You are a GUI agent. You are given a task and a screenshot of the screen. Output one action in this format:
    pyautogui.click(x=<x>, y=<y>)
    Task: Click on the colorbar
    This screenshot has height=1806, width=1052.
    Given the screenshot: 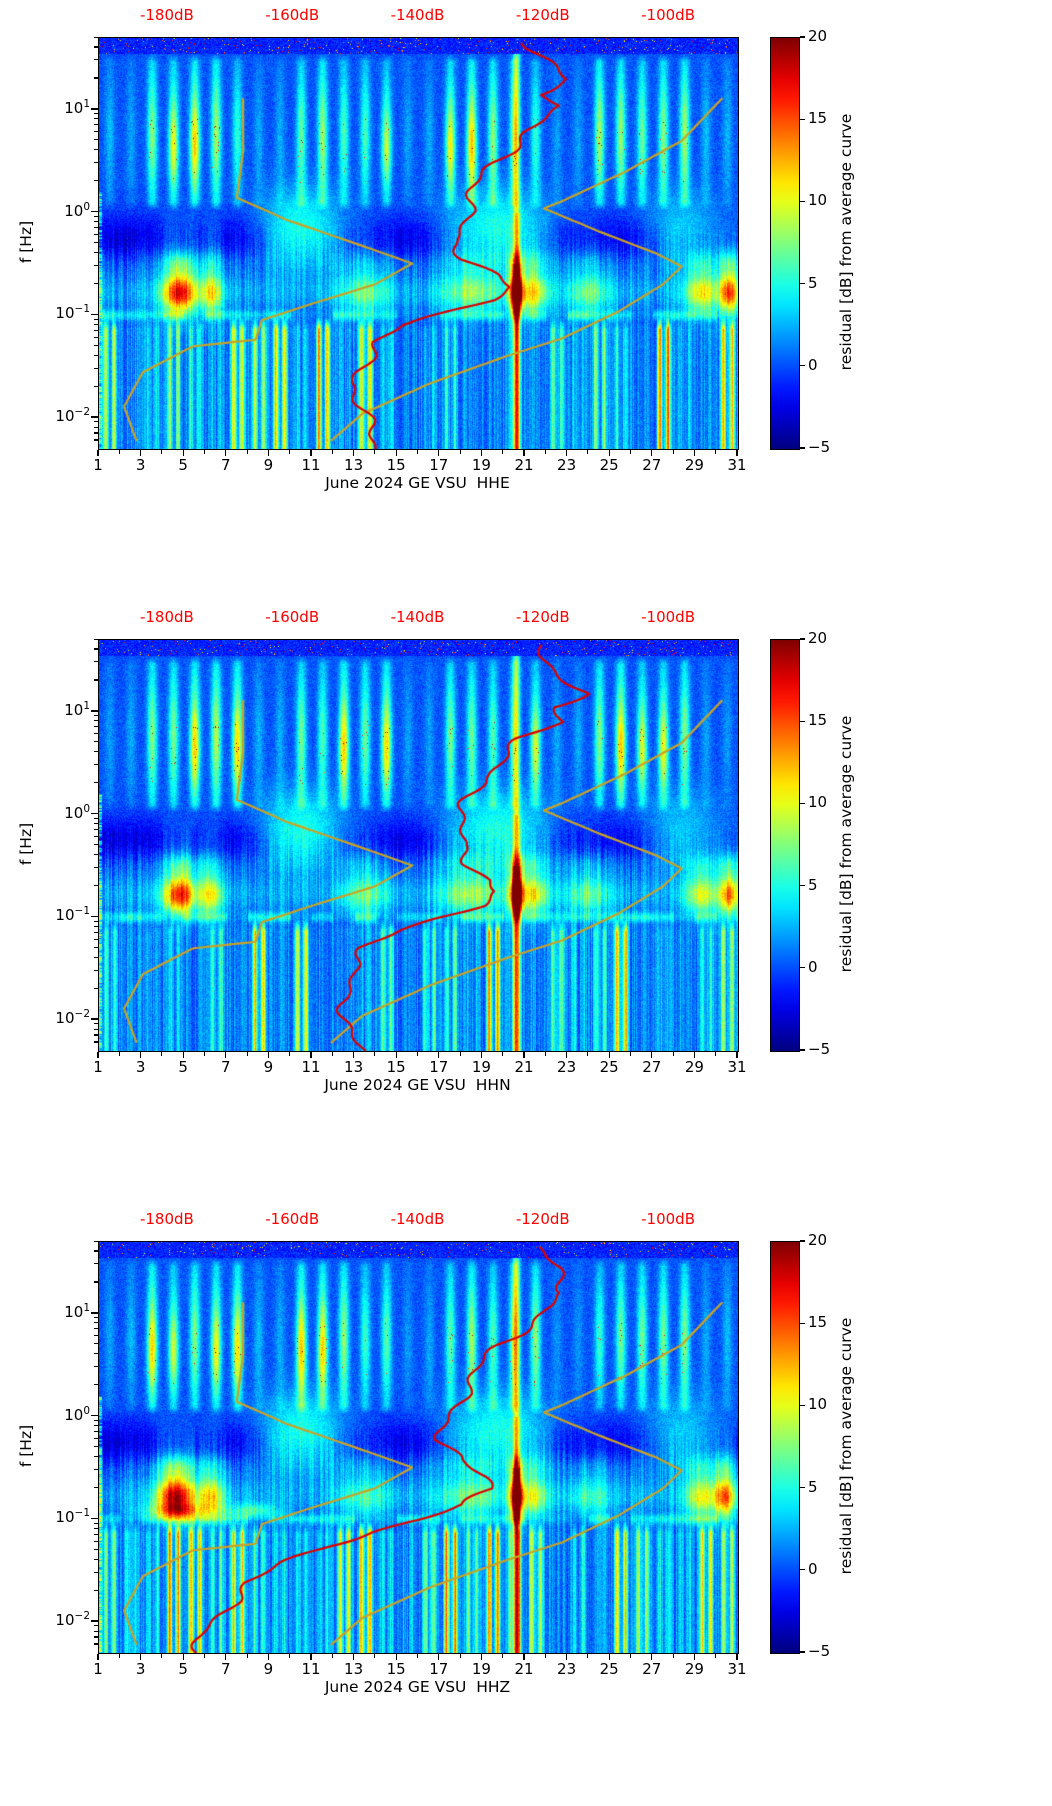 What is the action you would take?
    pyautogui.click(x=785, y=243)
    